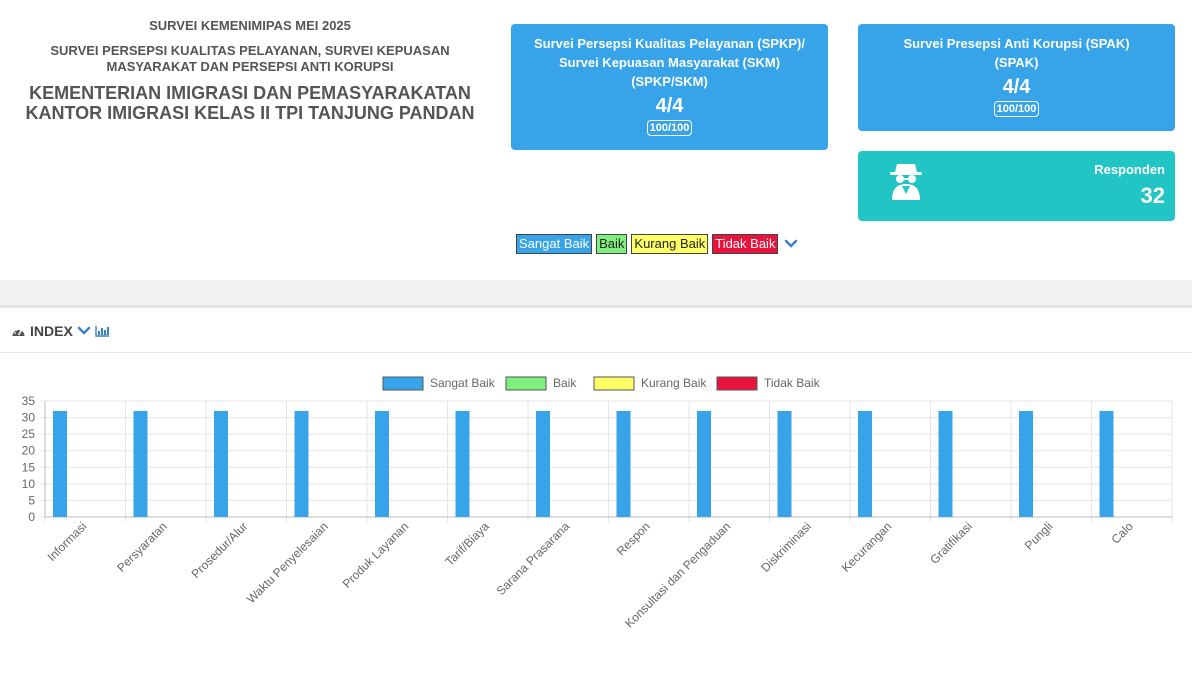  What do you see at coordinates (669, 62) in the screenshot?
I see `skm-title-line-2: Survei Kepuasan Masyarakat (SKM)` at bounding box center [669, 62].